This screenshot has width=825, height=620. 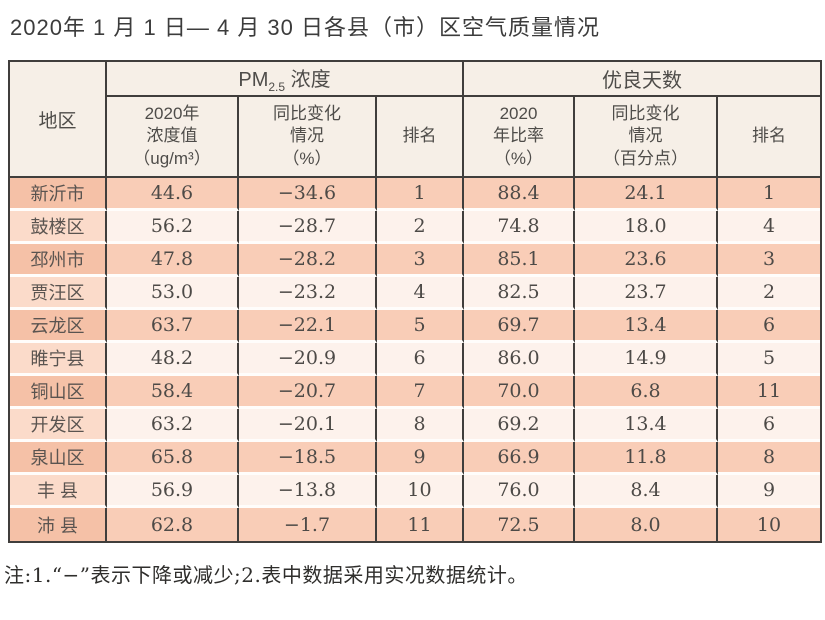 I want to click on value-cell: 48.2, so click(x=173, y=359).